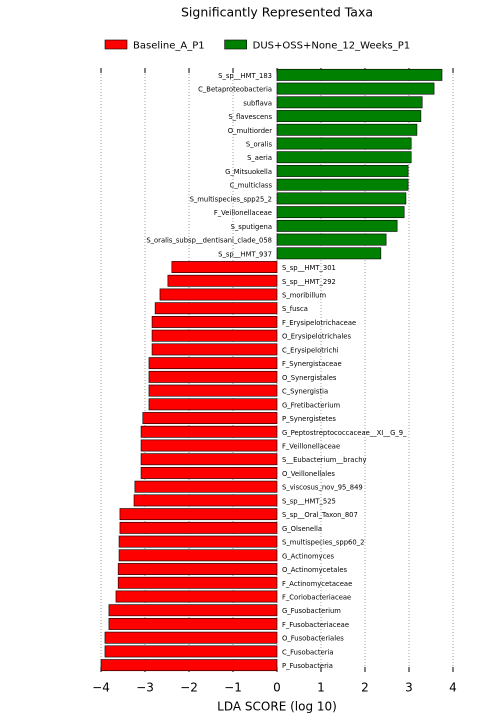  Describe the element at coordinates (312, 364) in the screenshot. I see `bar-label: F_Synergistaceae` at that location.